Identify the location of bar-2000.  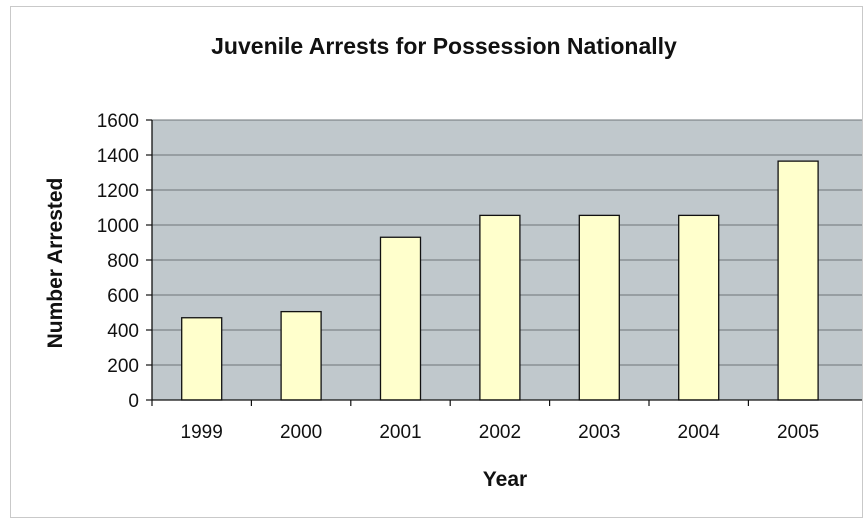
(301, 355).